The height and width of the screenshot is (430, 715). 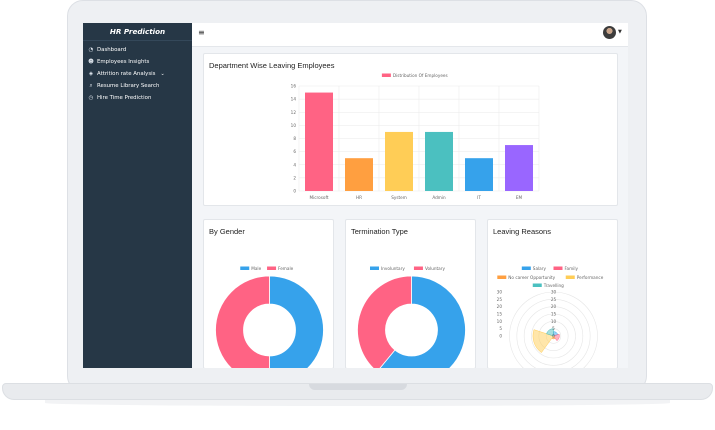 I want to click on y-tick-label: 2, so click(x=294, y=177).